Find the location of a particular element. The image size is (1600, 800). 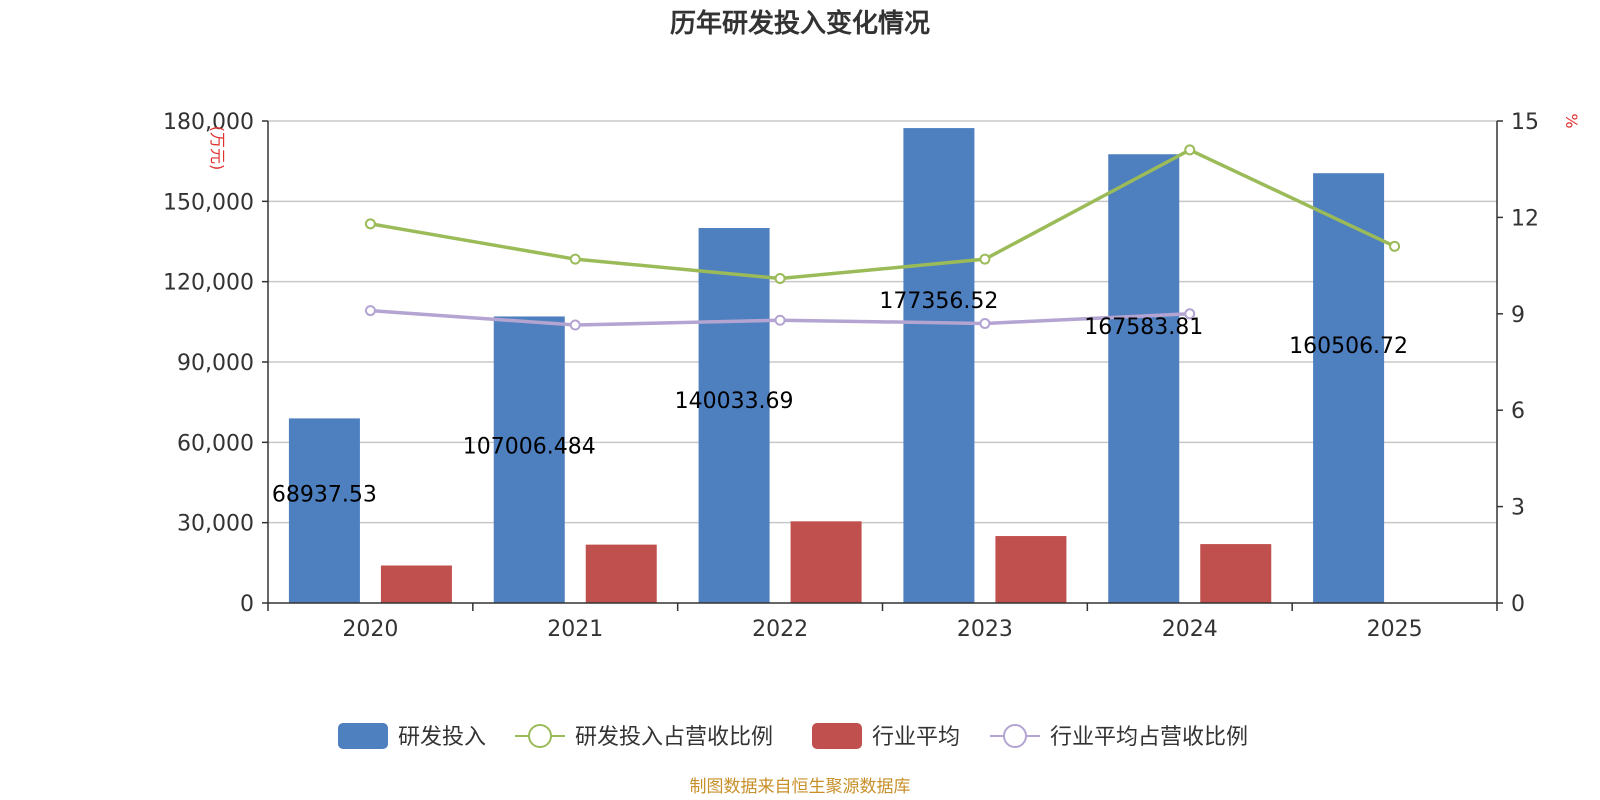

y-left-unit-label: (万元) is located at coordinates (217, 148).